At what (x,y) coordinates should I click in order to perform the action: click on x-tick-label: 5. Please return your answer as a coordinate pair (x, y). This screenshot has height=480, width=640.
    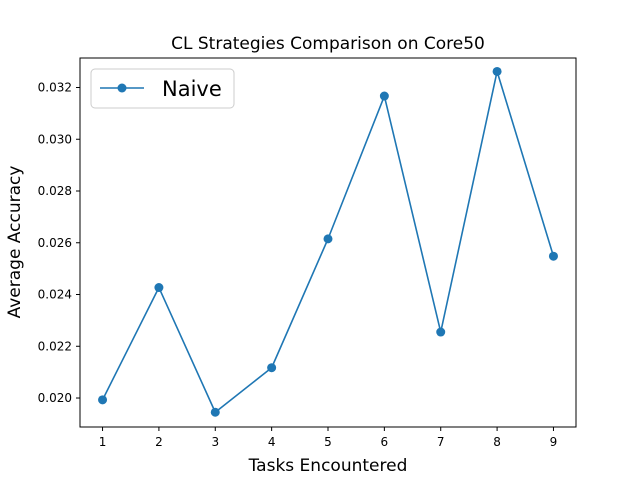
    Looking at the image, I should click on (328, 442).